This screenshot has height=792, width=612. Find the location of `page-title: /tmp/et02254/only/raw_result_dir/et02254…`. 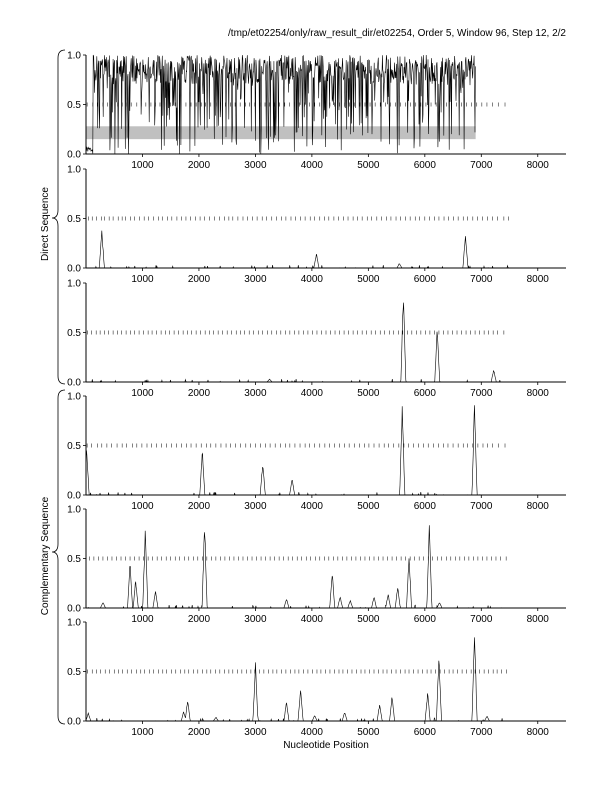

page-title: /tmp/et02254/only/raw_result_dir/et02254… is located at coordinates (397, 33).